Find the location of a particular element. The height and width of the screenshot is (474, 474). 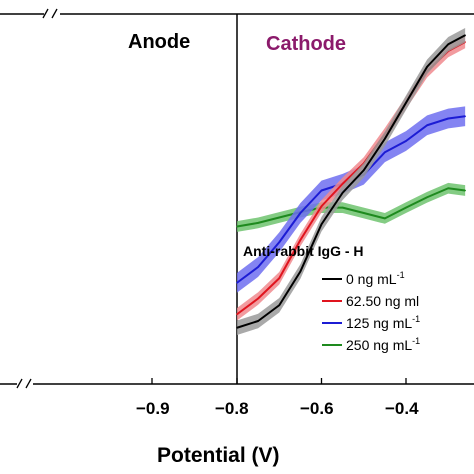

x-axis-title: Potential (V) is located at coordinates (218, 455).